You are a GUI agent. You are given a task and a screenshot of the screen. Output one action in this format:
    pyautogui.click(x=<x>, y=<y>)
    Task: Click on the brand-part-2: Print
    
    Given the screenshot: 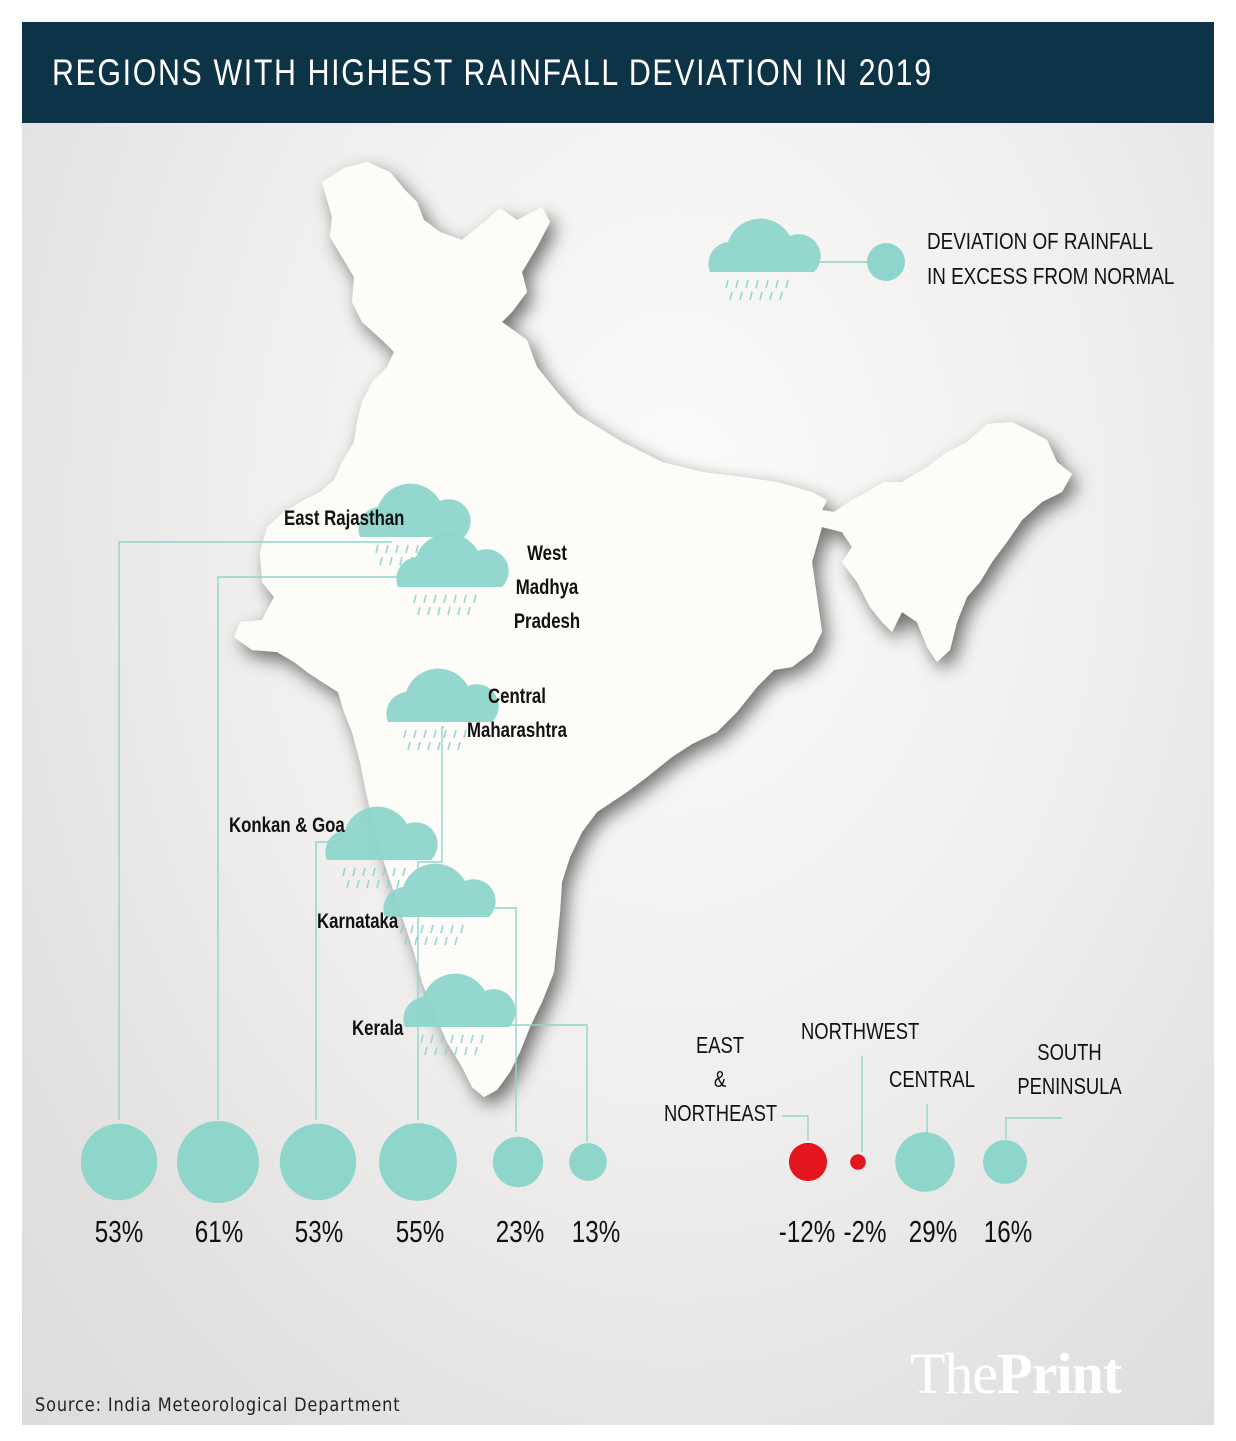 What is the action you would take?
    pyautogui.click(x=1059, y=1373)
    